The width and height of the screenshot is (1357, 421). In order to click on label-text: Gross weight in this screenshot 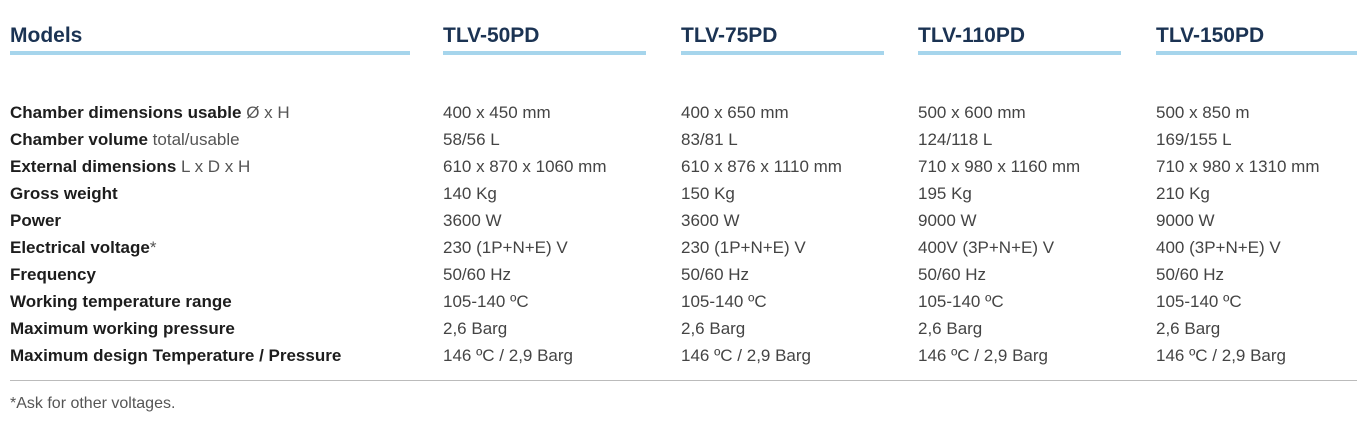, I will do `click(64, 193)`.